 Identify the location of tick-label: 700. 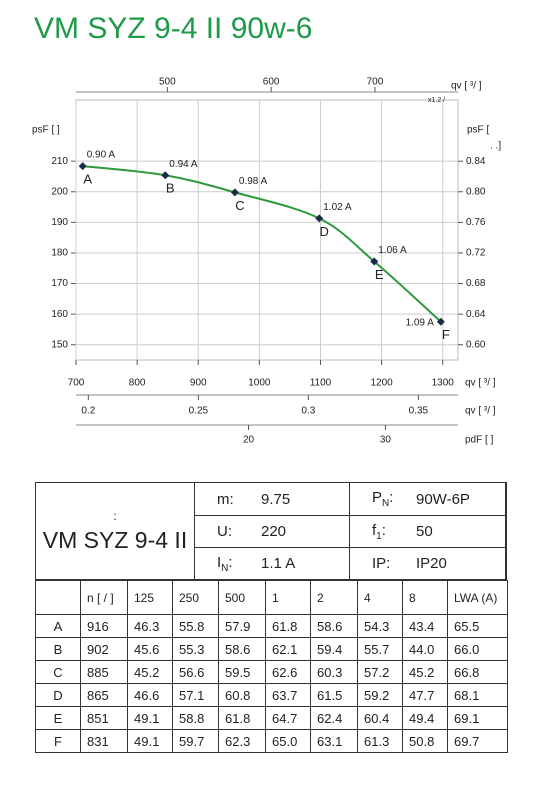
(375, 82).